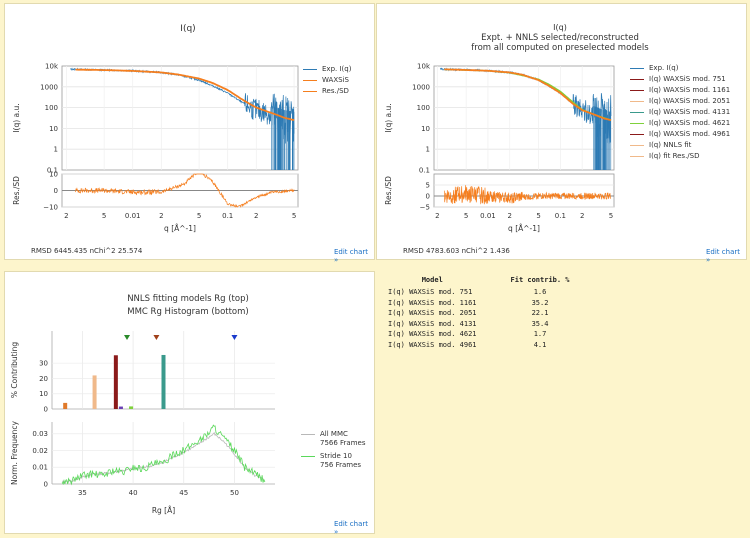 Image resolution: width=750 pixels, height=538 pixels. What do you see at coordinates (680, 123) in the screenshot?
I see `legend-item: I(q) WAXSiS mod. 4621` at bounding box center [680, 123].